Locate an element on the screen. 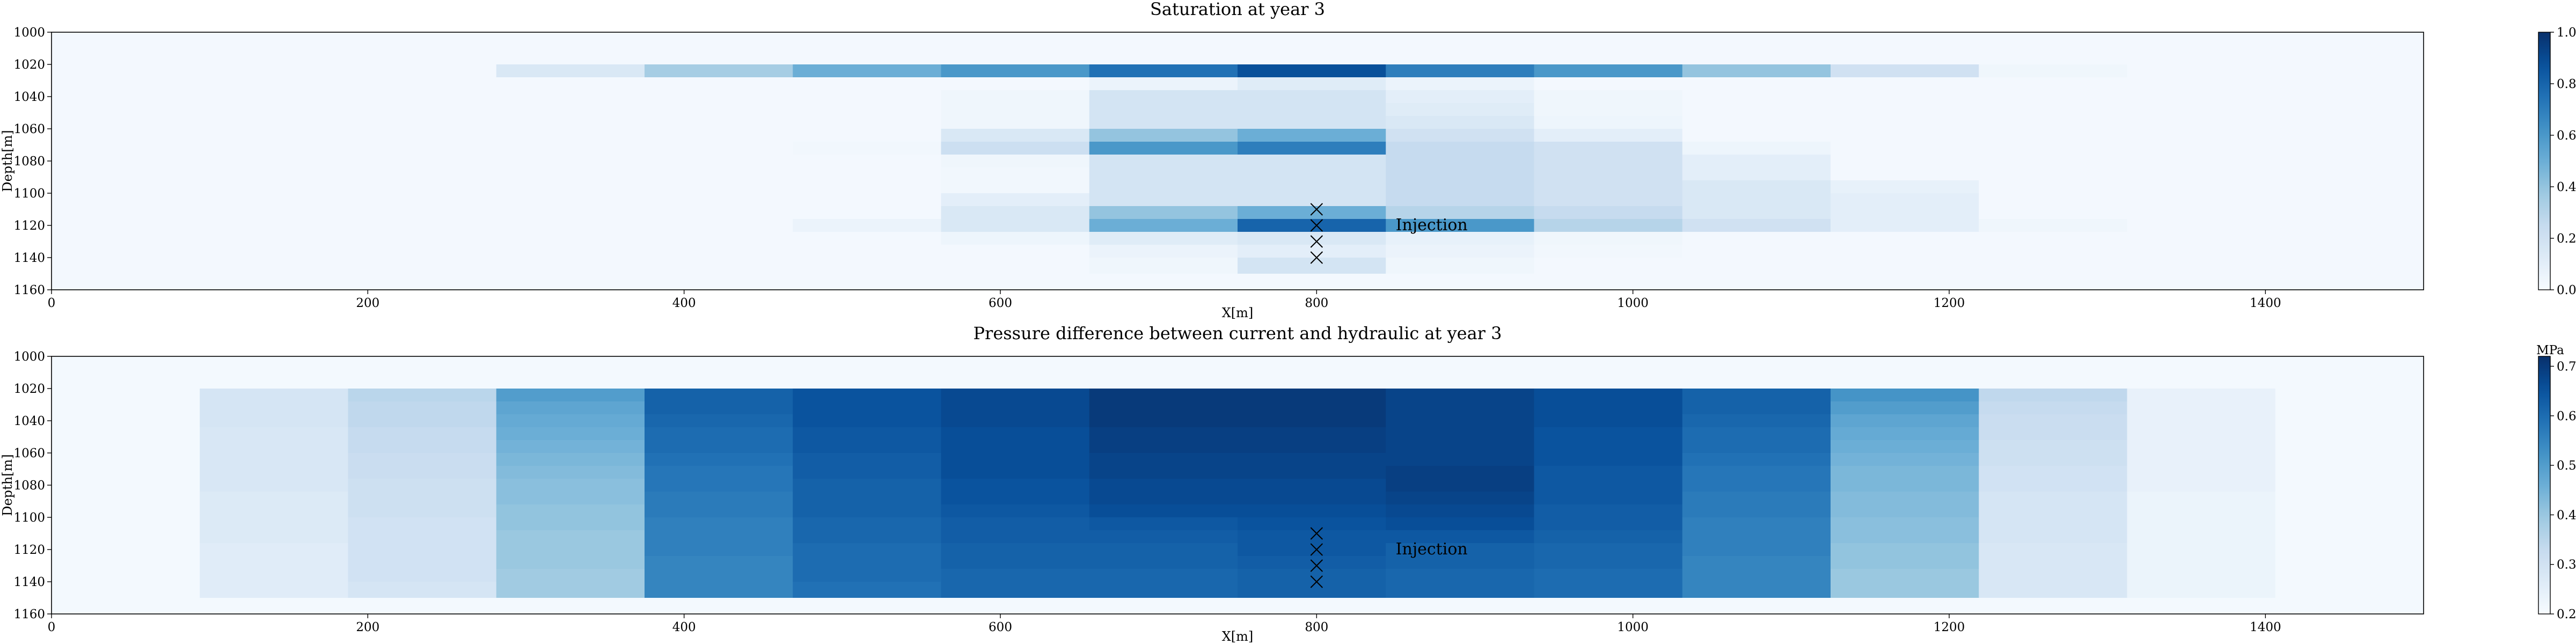  colorbar-tick-label: 0.5 is located at coordinates (2566, 466).